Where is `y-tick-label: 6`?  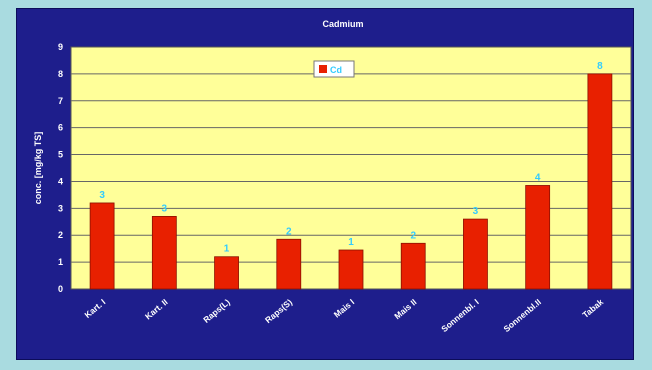 y-tick-label: 6 is located at coordinates (60, 128).